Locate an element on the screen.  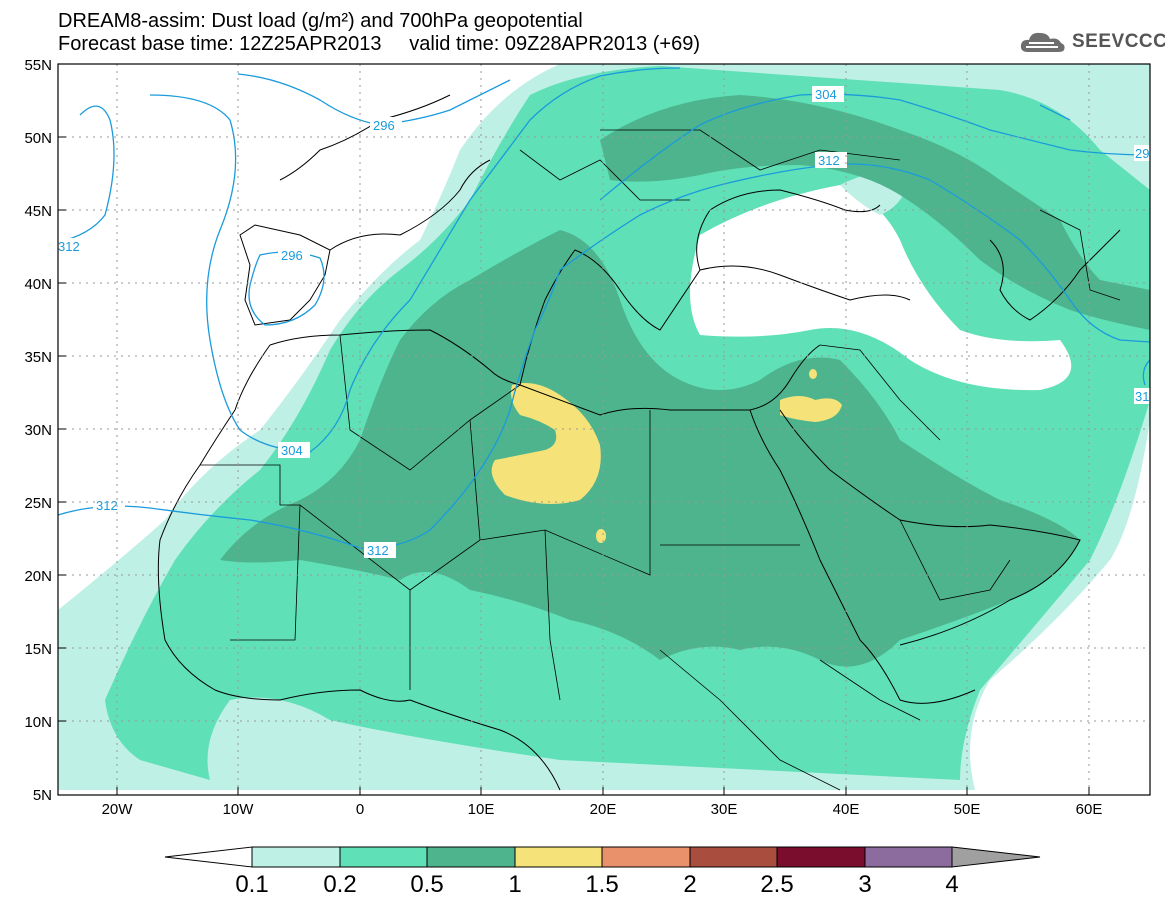
lat-label: 35N is located at coordinates (38, 357).